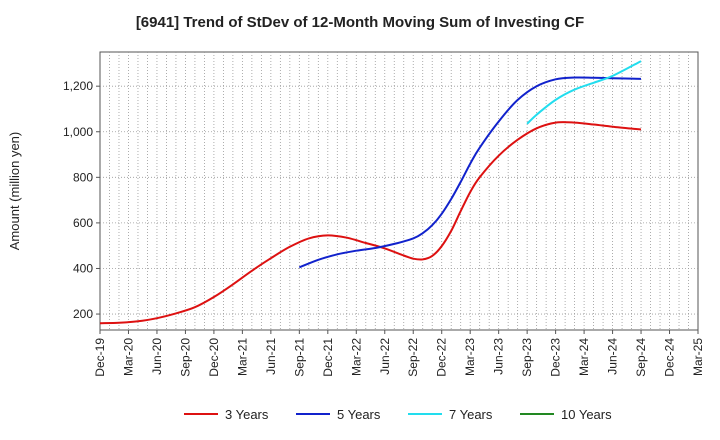 The image size is (720, 440). I want to click on x-tick-label: Dec-19, so click(100, 357).